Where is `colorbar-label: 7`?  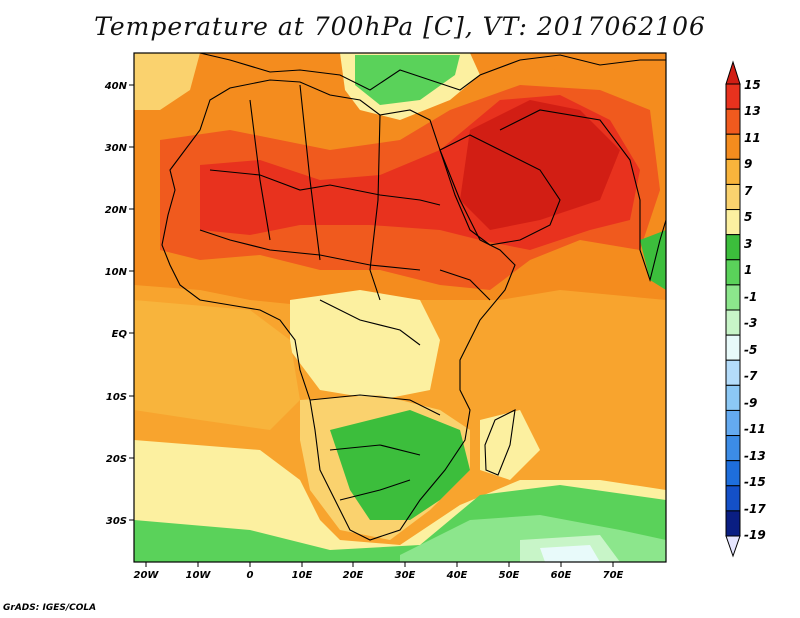
colorbar-label: 7 is located at coordinates (748, 191).